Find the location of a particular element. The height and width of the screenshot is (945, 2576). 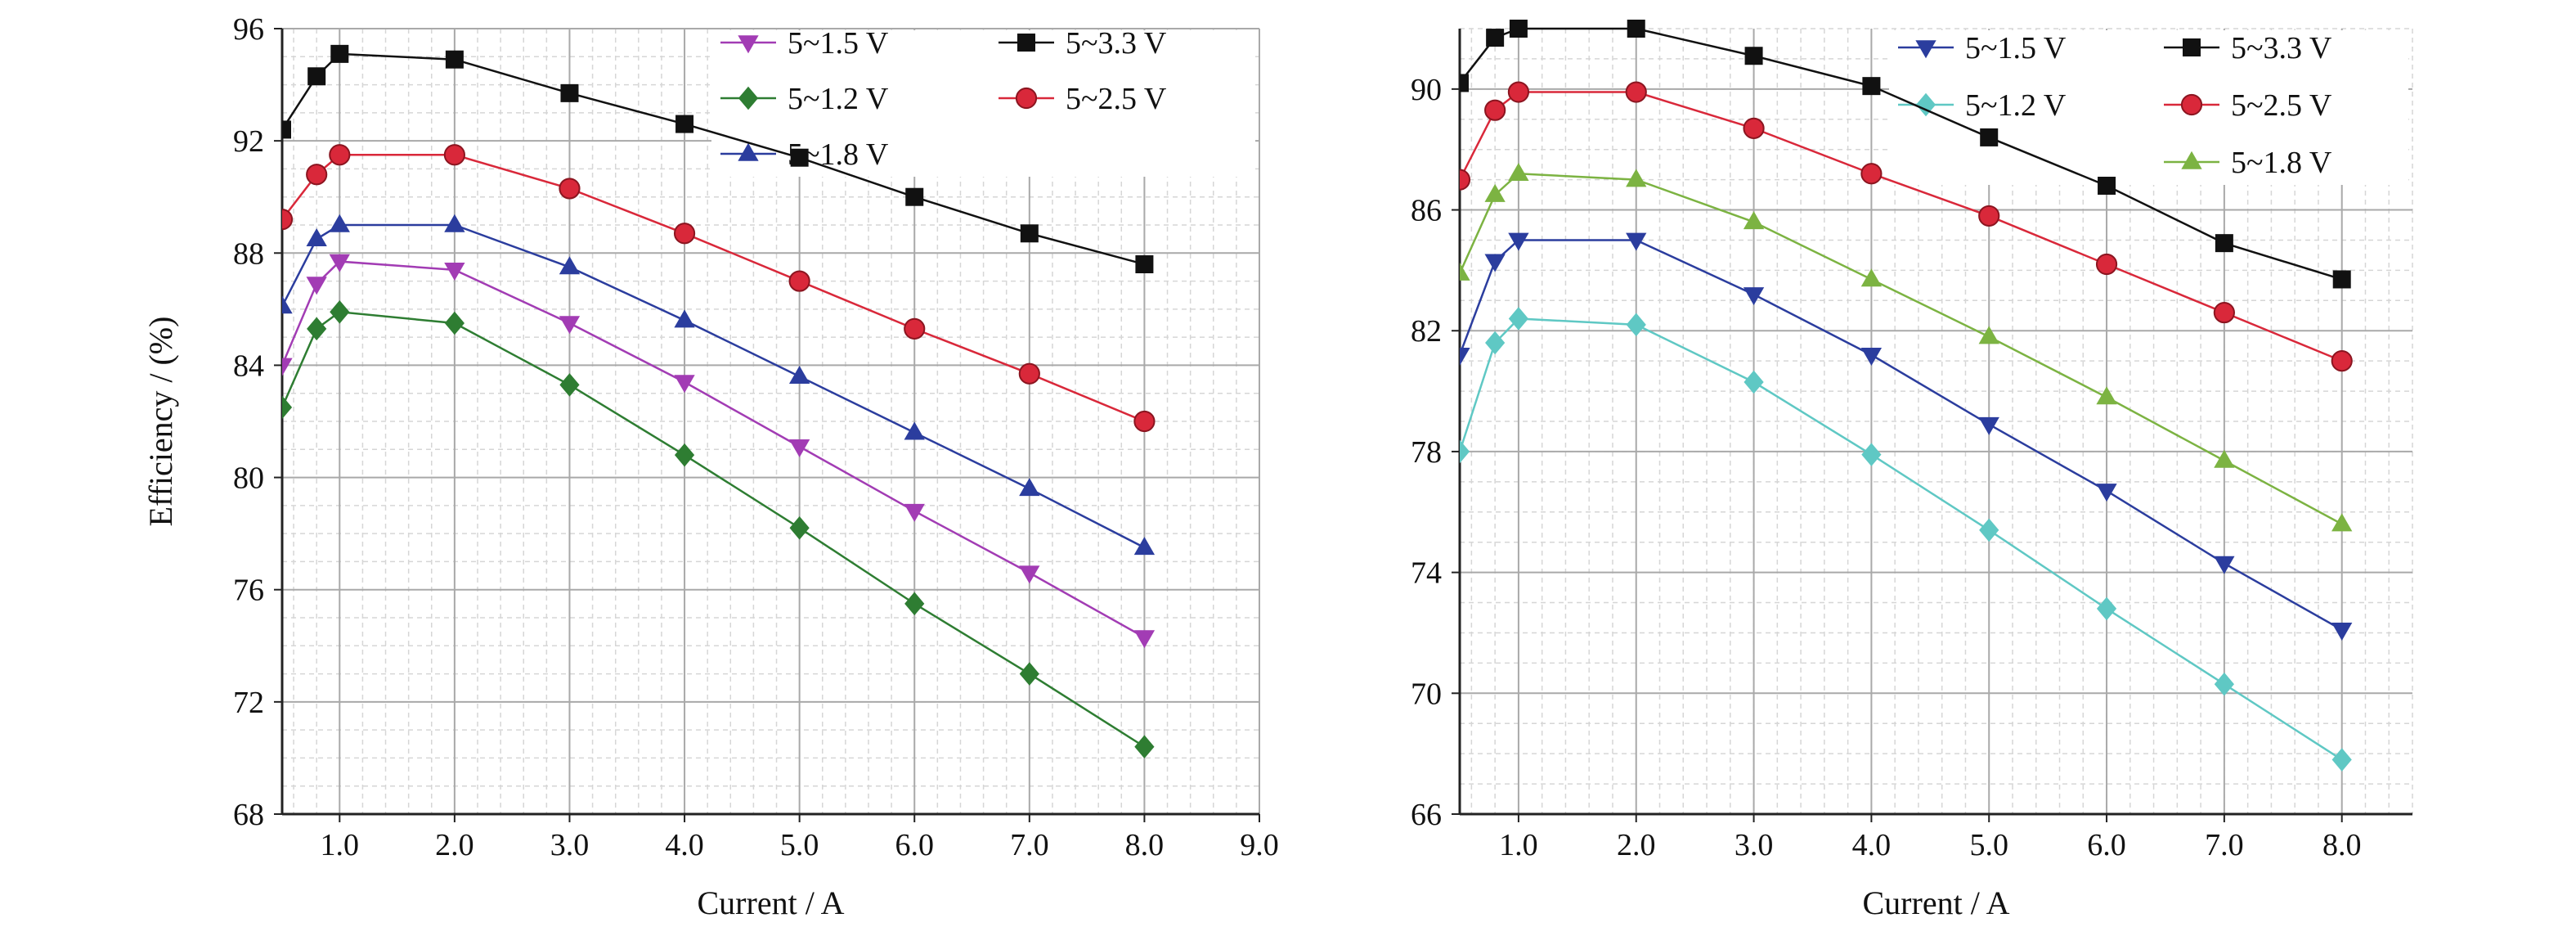

legend-label: 5~1.8 V is located at coordinates (2282, 163).